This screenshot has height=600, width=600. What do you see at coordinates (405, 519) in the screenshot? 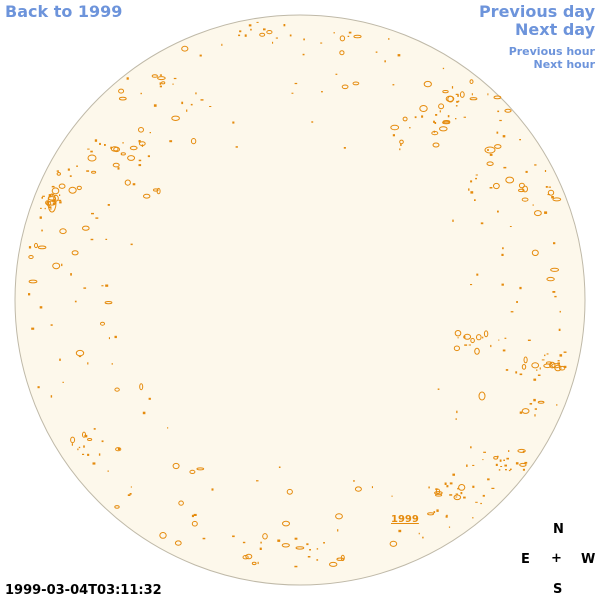
I see `disc-year-label: 1999` at bounding box center [405, 519].